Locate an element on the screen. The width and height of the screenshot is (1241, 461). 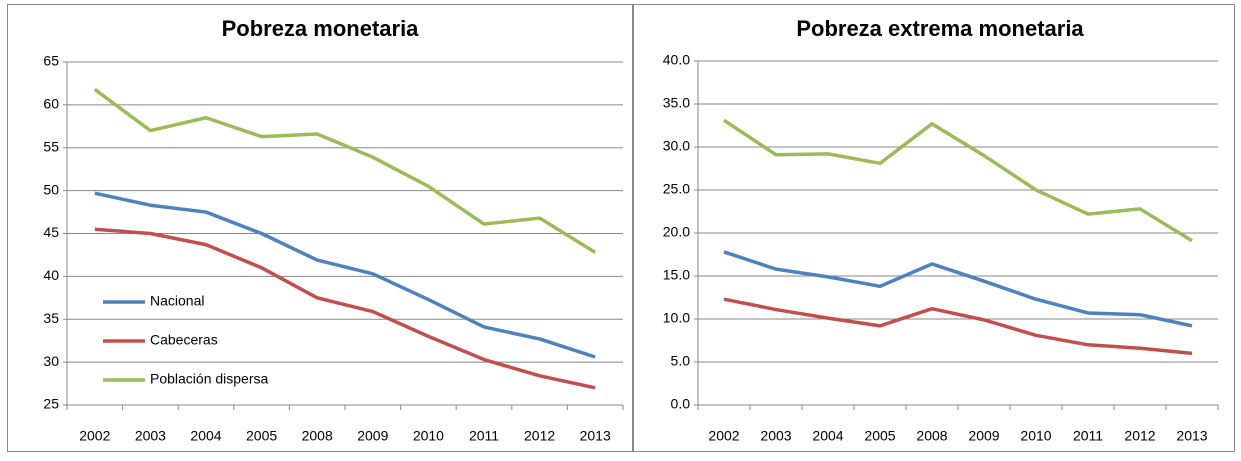
chart-title: Pobreza extrema monetaria is located at coordinates (940, 28).